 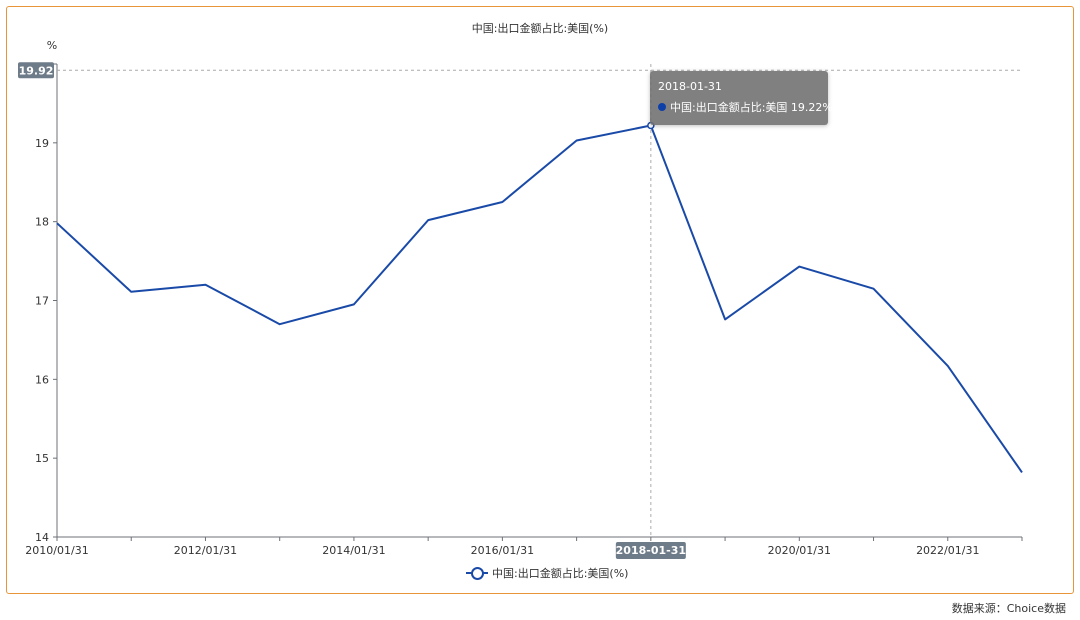 I want to click on chart-title: 中国:出口金额占比:美国(%), so click(x=540, y=28).